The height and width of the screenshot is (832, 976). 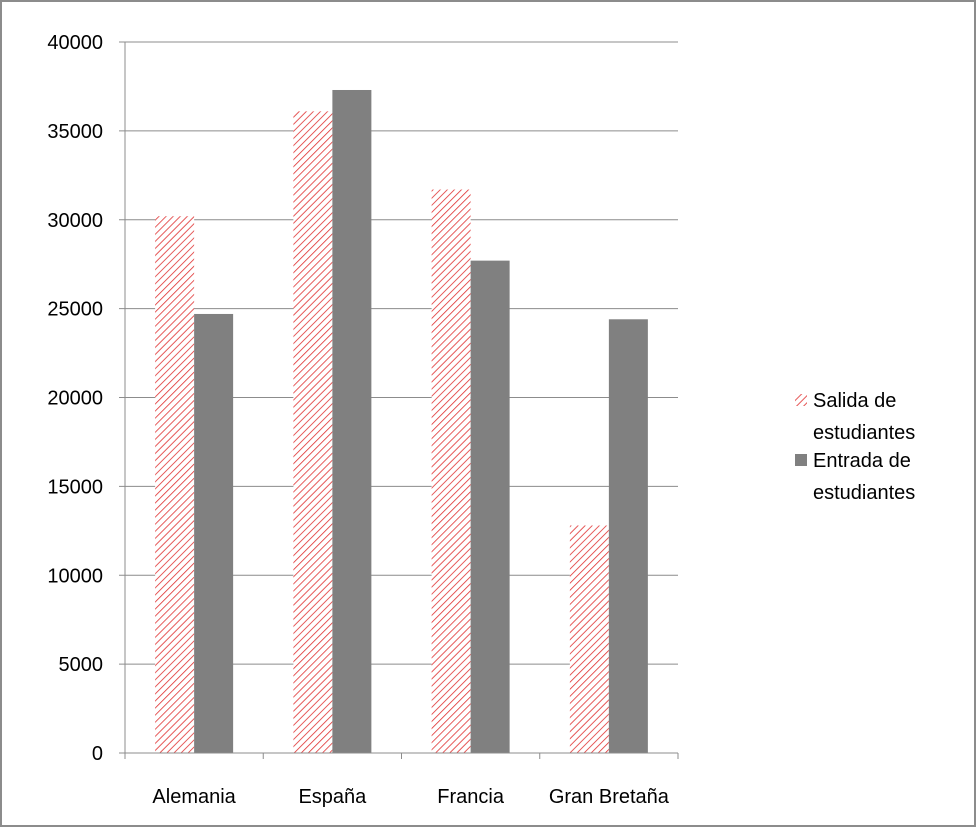 What do you see at coordinates (75, 576) in the screenshot?
I see `y-tick-label: 10000` at bounding box center [75, 576].